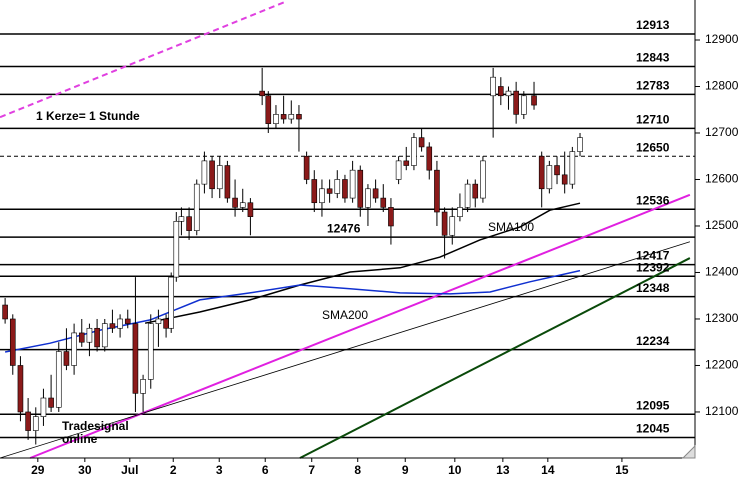  I want to click on x-tick-label: 8, so click(357, 470).